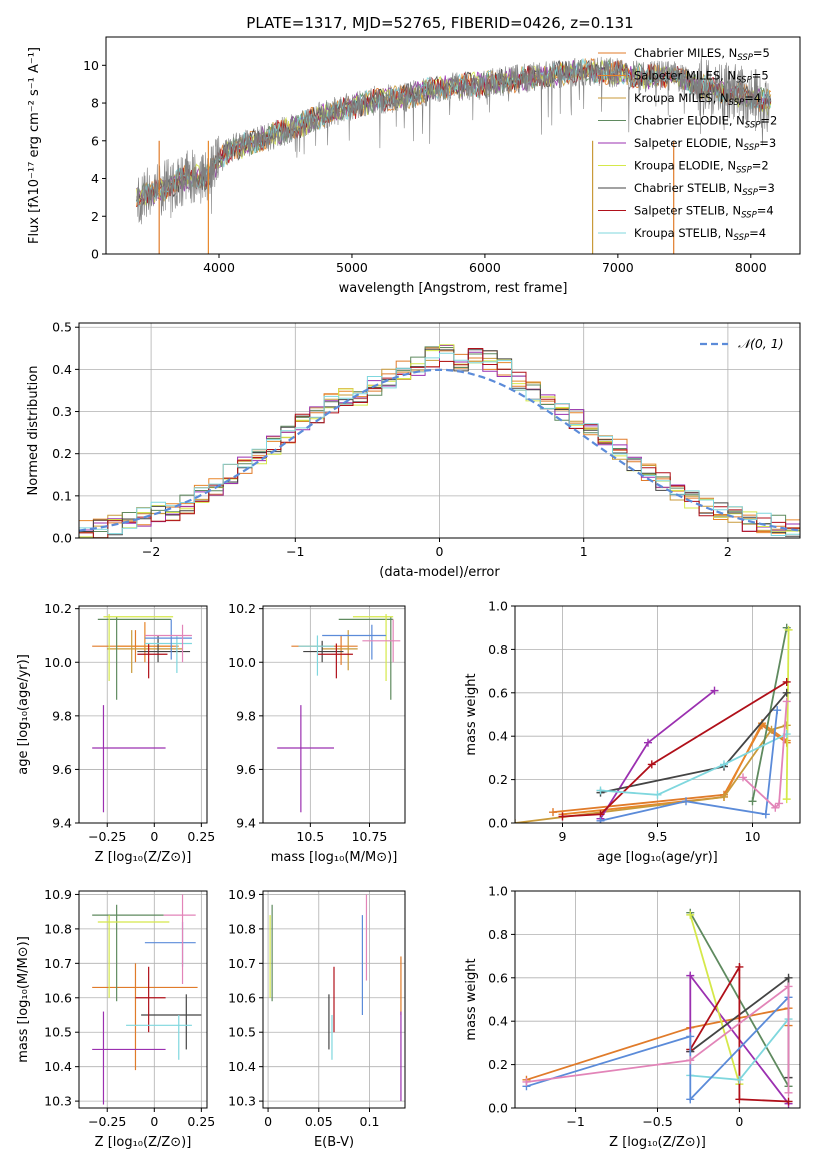 The height and width of the screenshot is (1170, 819). What do you see at coordinates (584, 551) in the screenshot?
I see `x-tick-label: 1` at bounding box center [584, 551].